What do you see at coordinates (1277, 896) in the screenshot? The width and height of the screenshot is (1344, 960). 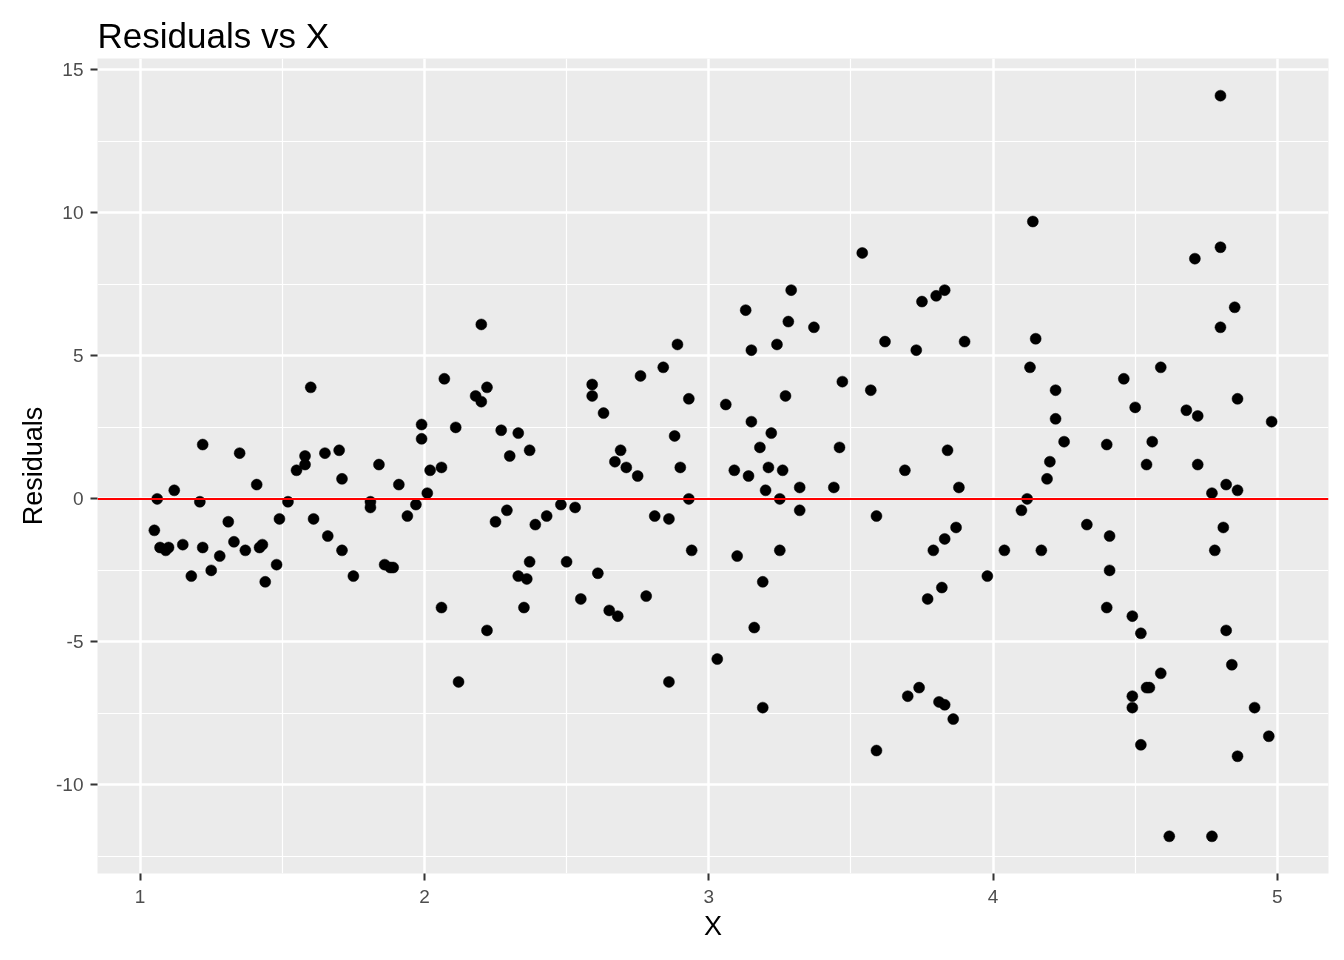 I see `x-tick-label: 5` at bounding box center [1277, 896].